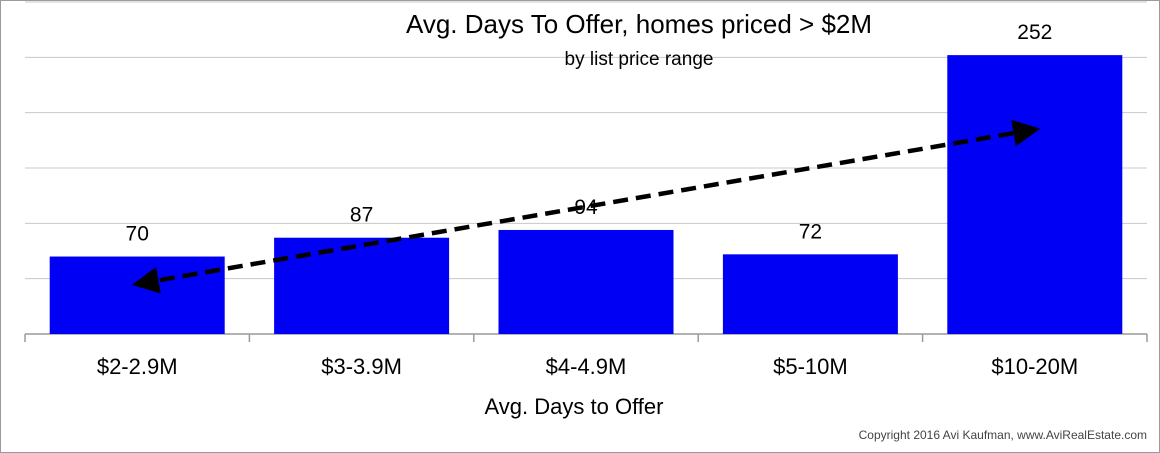  Describe the element at coordinates (810, 231) in the screenshot. I see `bar-value-label: 72` at that location.